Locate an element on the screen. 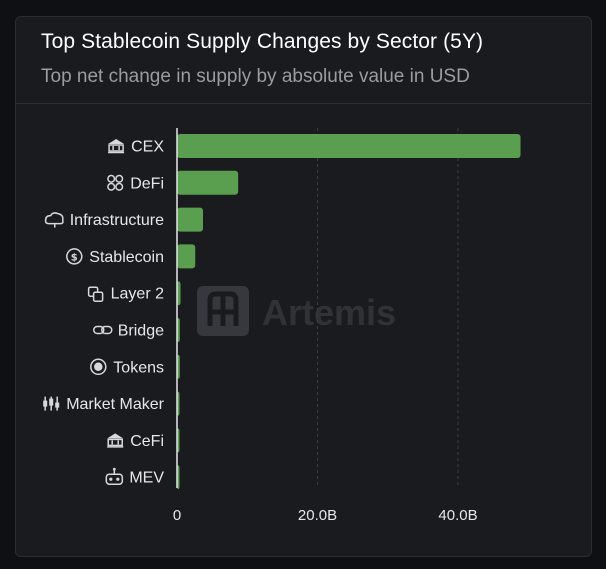 This screenshot has width=606, height=569. category-row: DeFi is located at coordinates (135, 183).